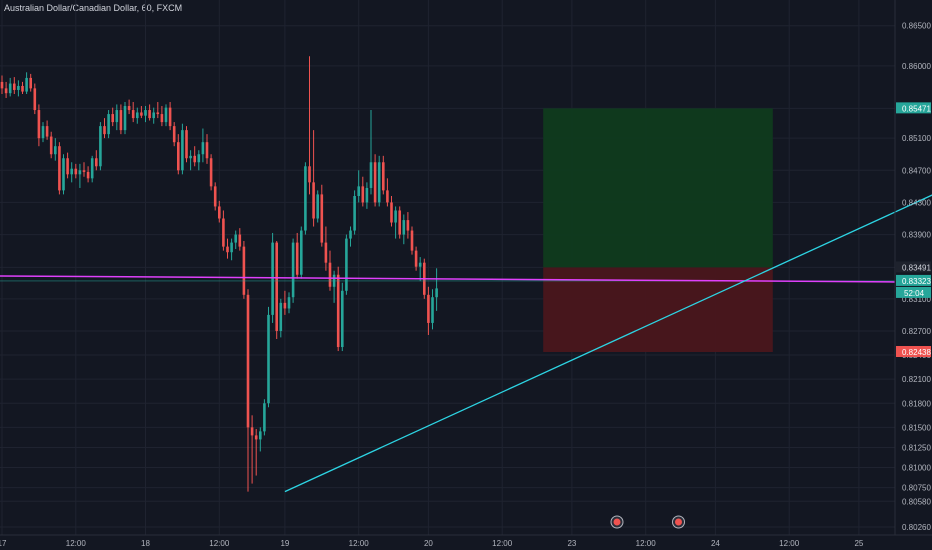 The width and height of the screenshot is (932, 550). Describe the element at coordinates (617, 522) in the screenshot. I see `event-marker-icon` at that location.